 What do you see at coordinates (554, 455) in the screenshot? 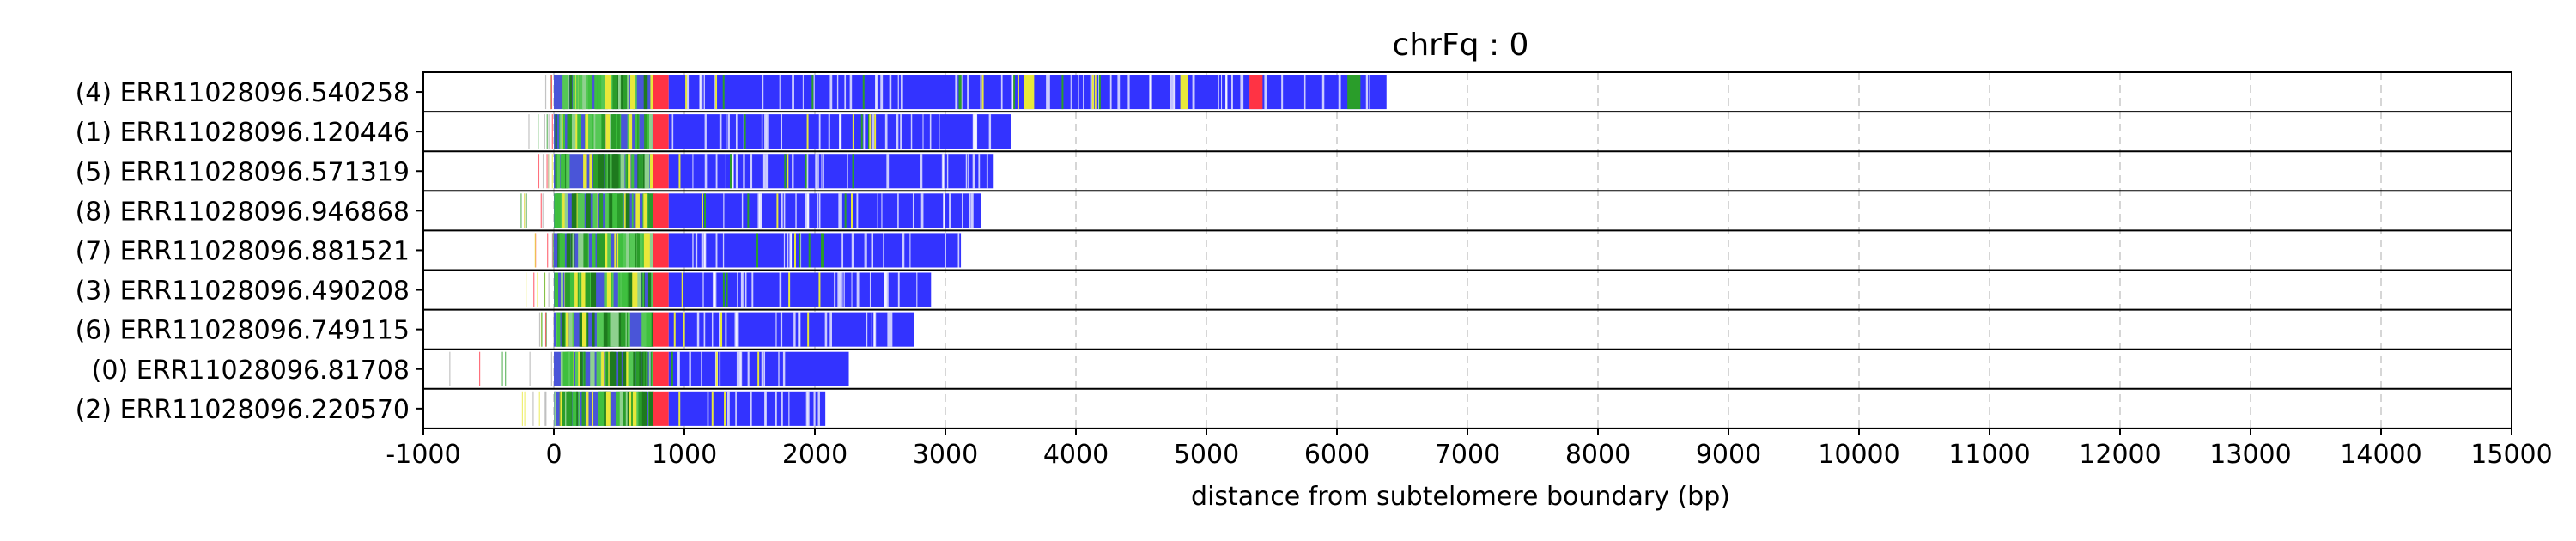
I see `x-tick-label: 0` at bounding box center [554, 455].